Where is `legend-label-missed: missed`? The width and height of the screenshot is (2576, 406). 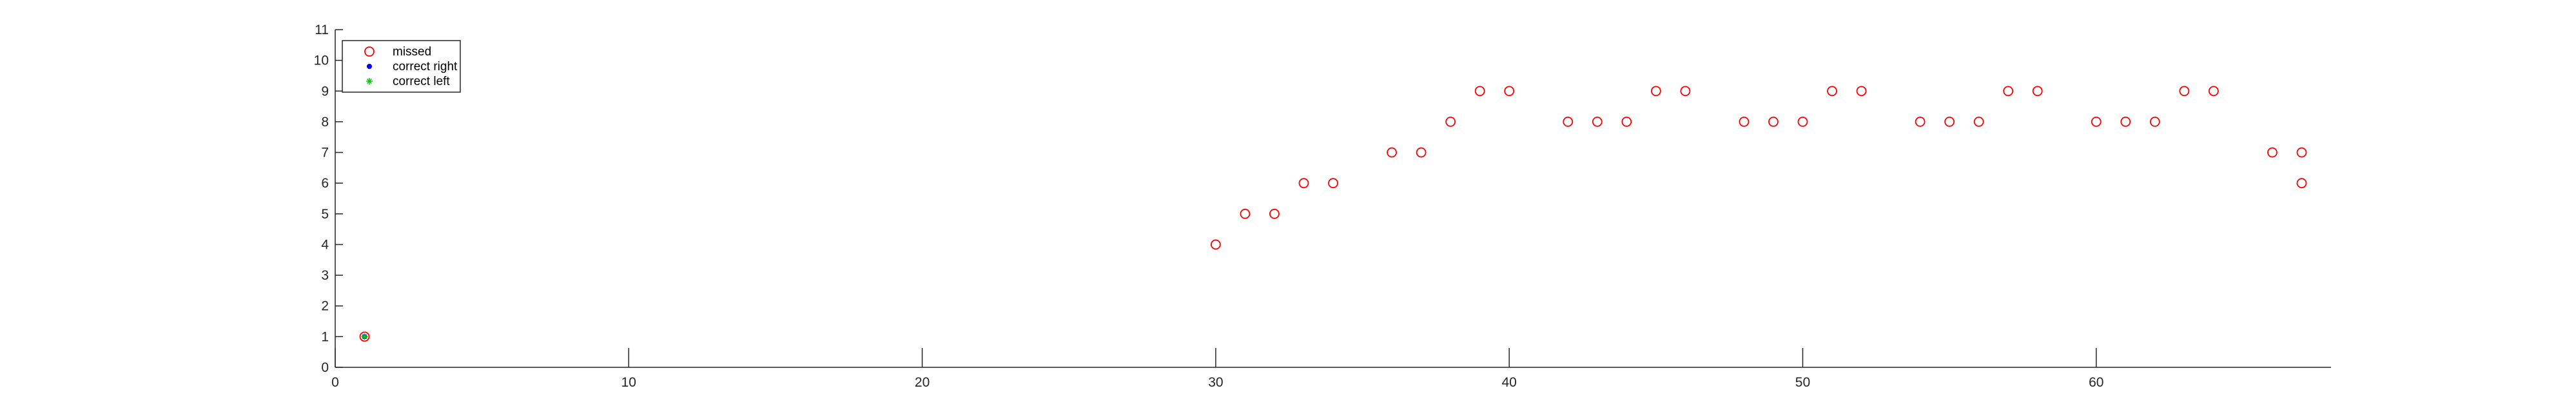 legend-label-missed: missed is located at coordinates (412, 52).